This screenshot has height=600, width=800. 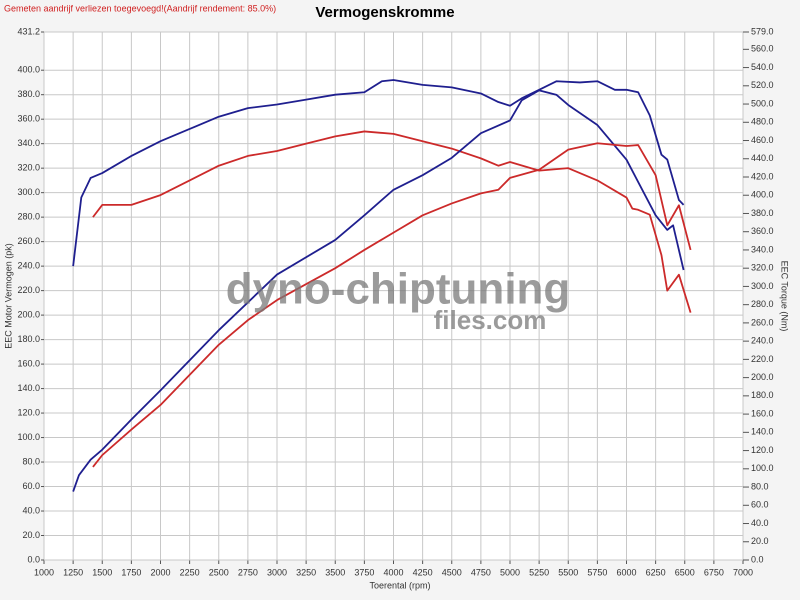 I want to click on y2-tick-label: 20.0, so click(x=760, y=541).